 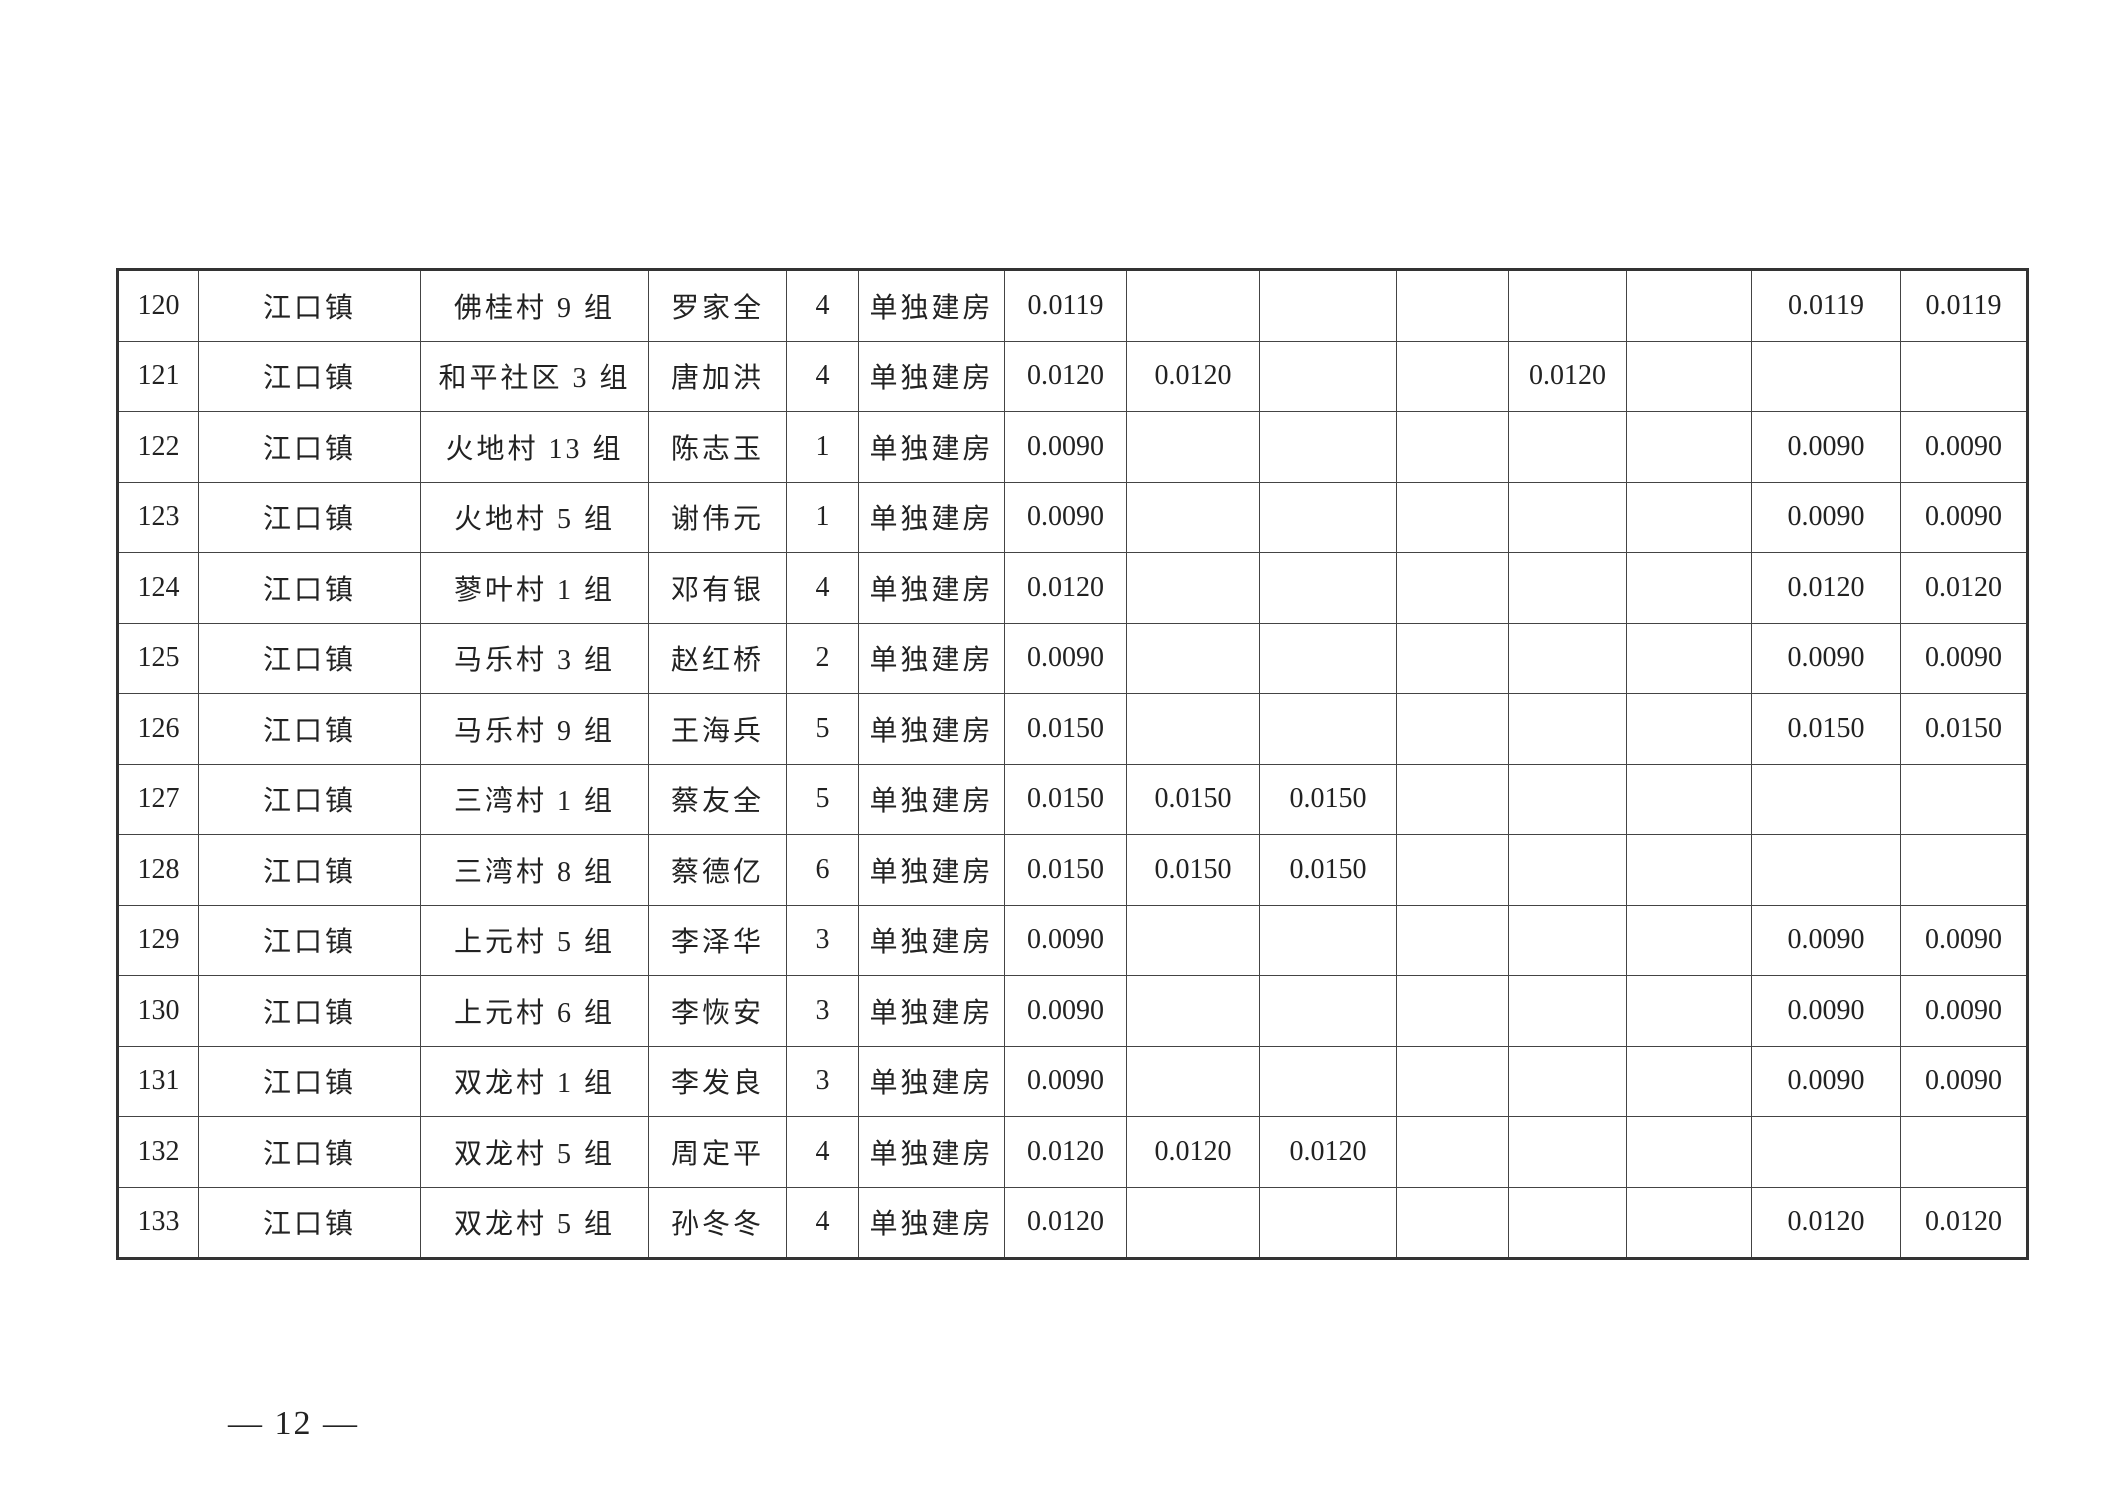 What do you see at coordinates (717, 376) in the screenshot?
I see `table-cell: 唐加洪` at bounding box center [717, 376].